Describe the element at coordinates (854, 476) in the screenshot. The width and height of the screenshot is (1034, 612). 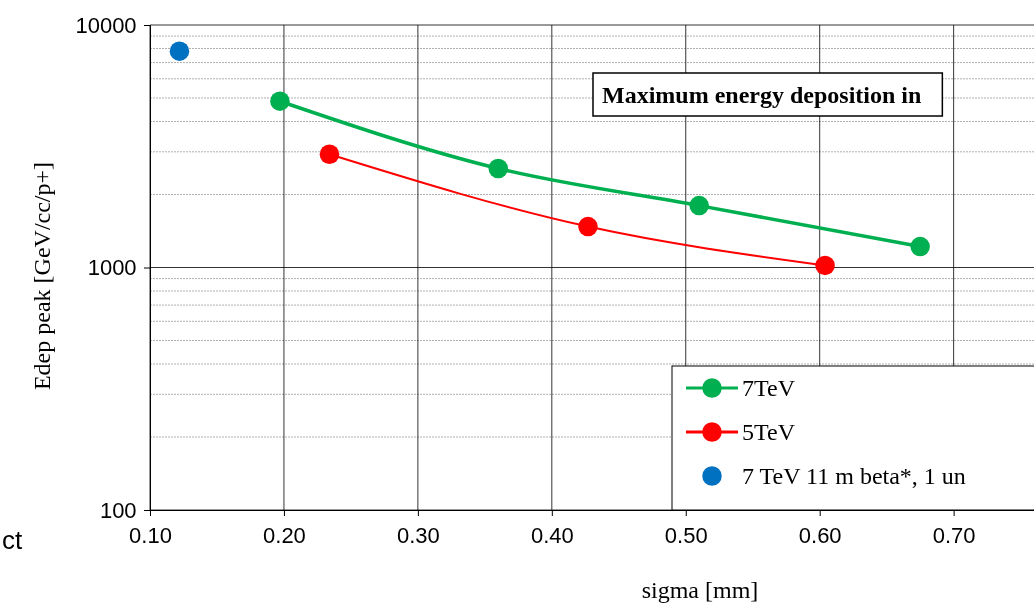
I see `legend-label: 7 TeV 11 m beta*, 1 un` at that location.